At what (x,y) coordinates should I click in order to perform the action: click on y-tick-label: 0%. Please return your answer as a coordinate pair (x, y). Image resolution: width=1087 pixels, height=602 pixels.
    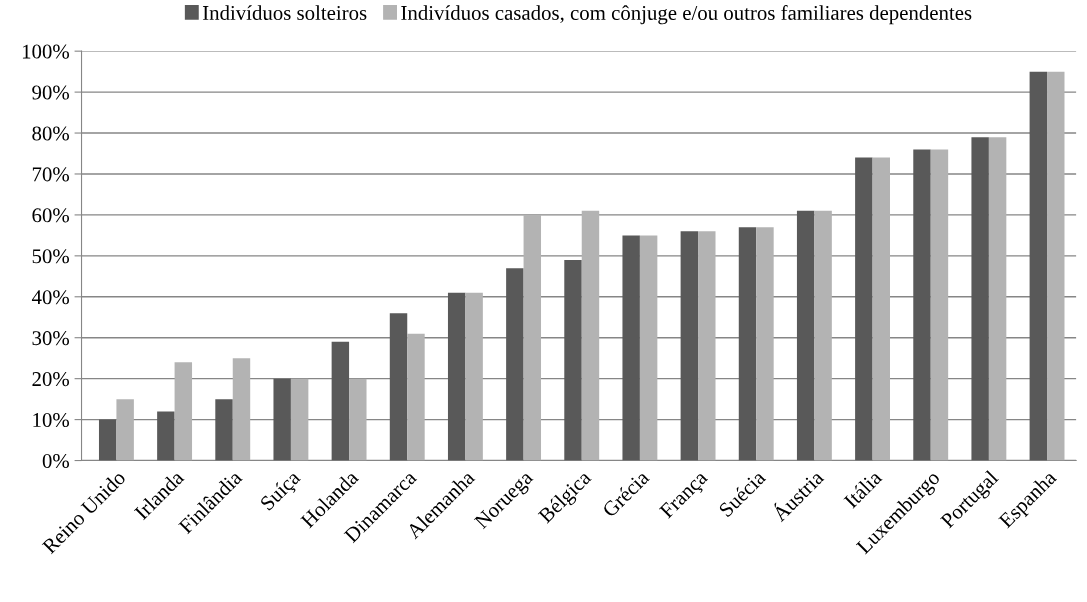
    Looking at the image, I should click on (56, 461).